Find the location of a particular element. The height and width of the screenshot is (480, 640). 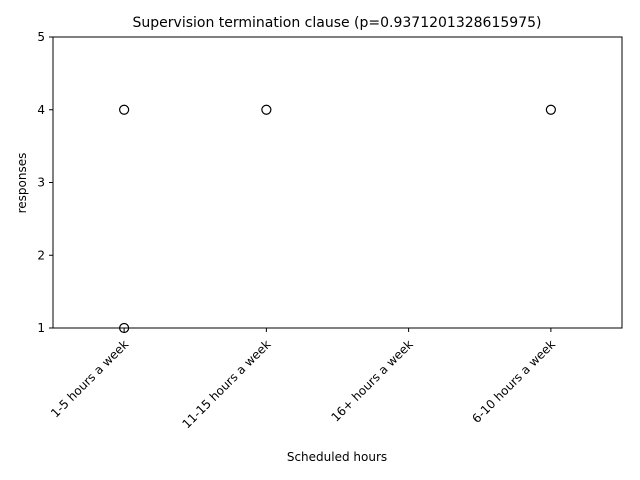

y-axis: 1 2 3 4 5 is located at coordinates (45, 182).